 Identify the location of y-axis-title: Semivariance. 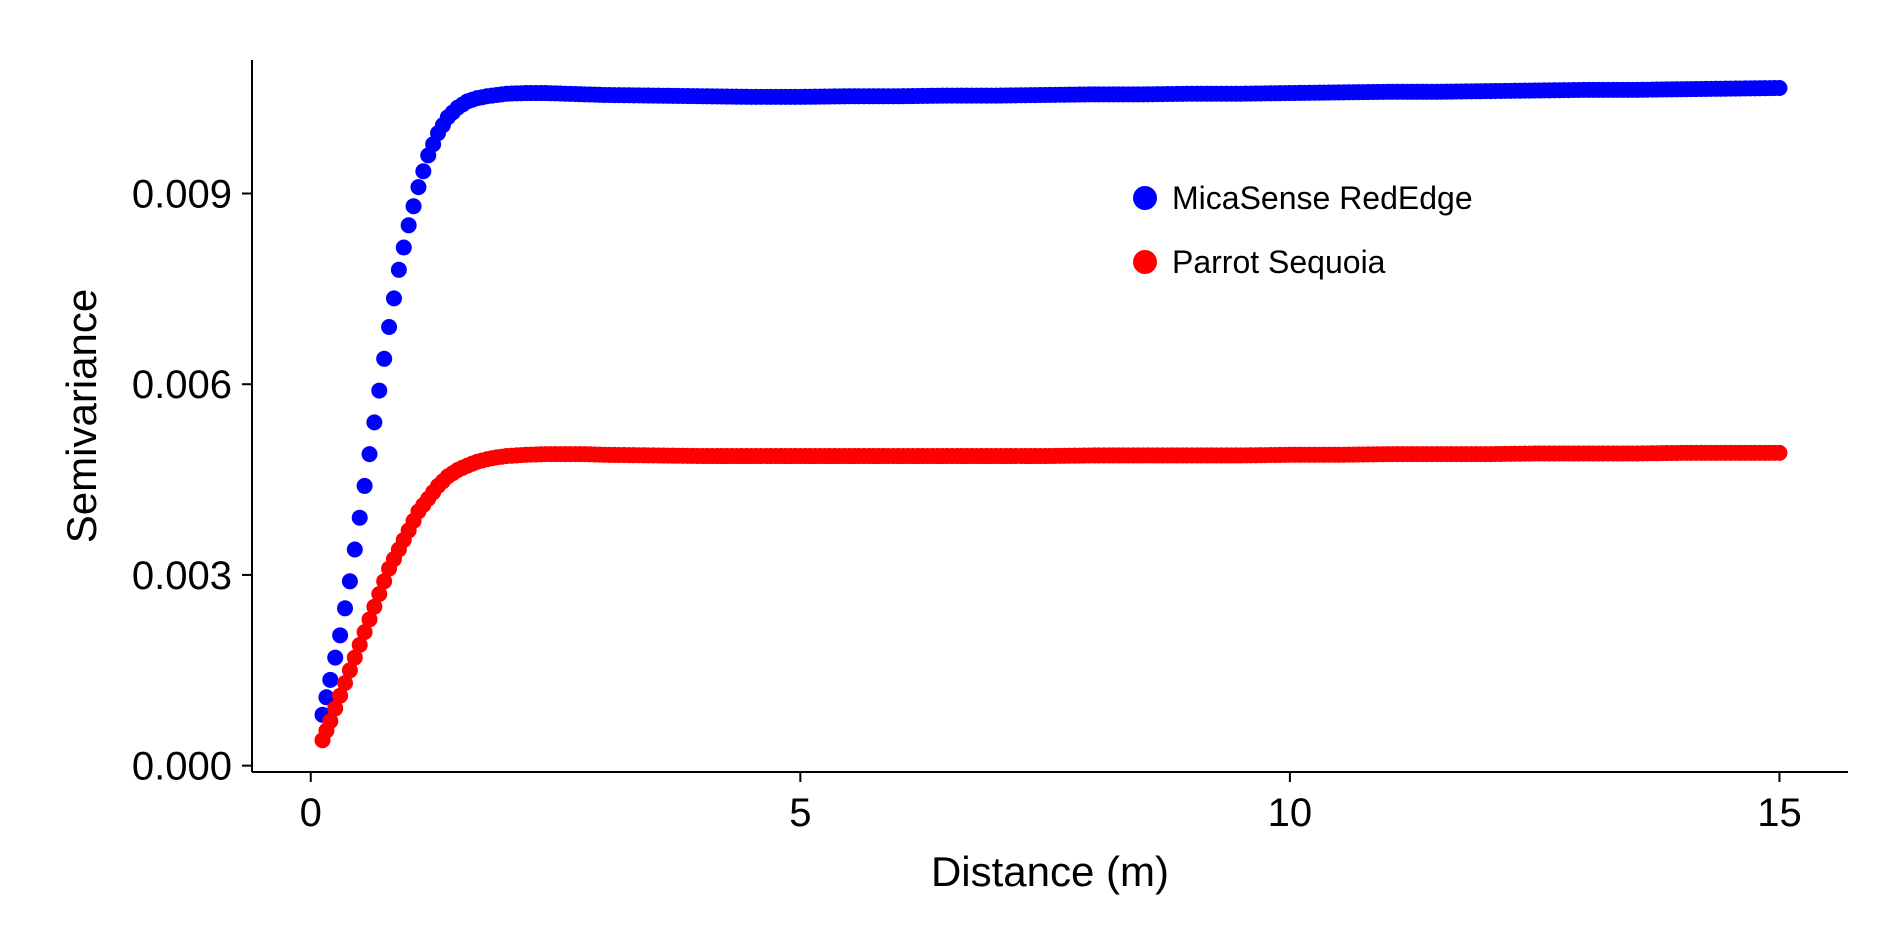
(81, 416).